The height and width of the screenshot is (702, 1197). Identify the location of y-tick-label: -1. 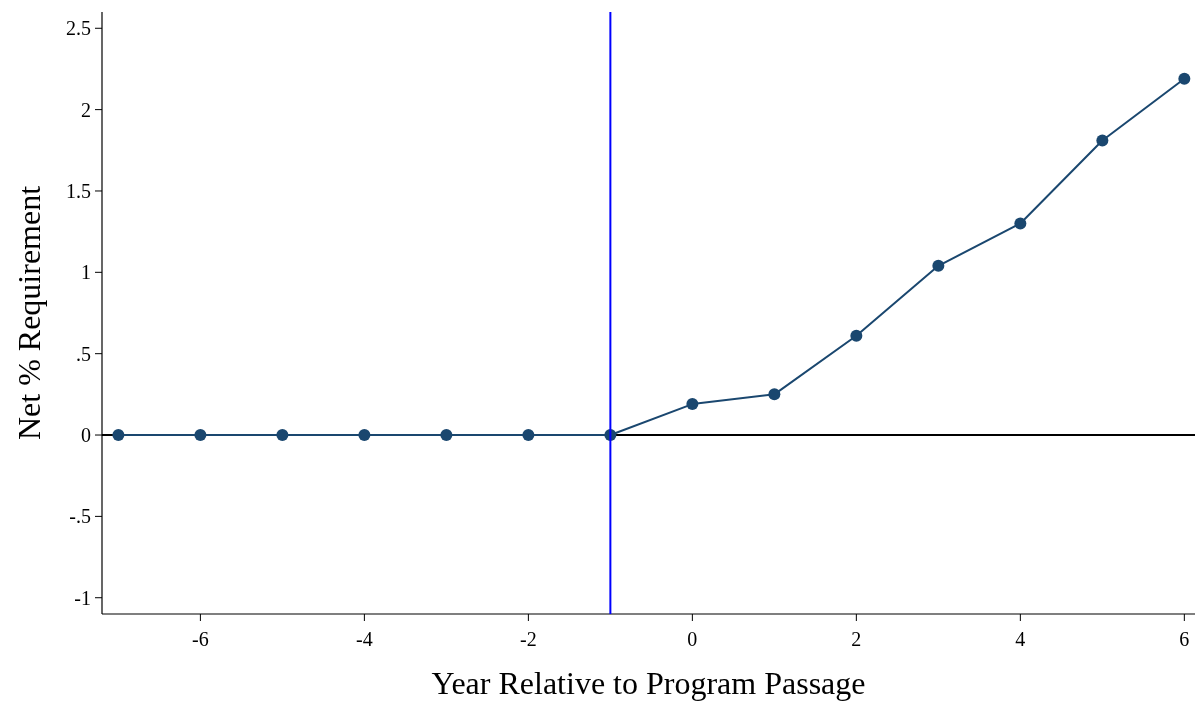
(82, 597).